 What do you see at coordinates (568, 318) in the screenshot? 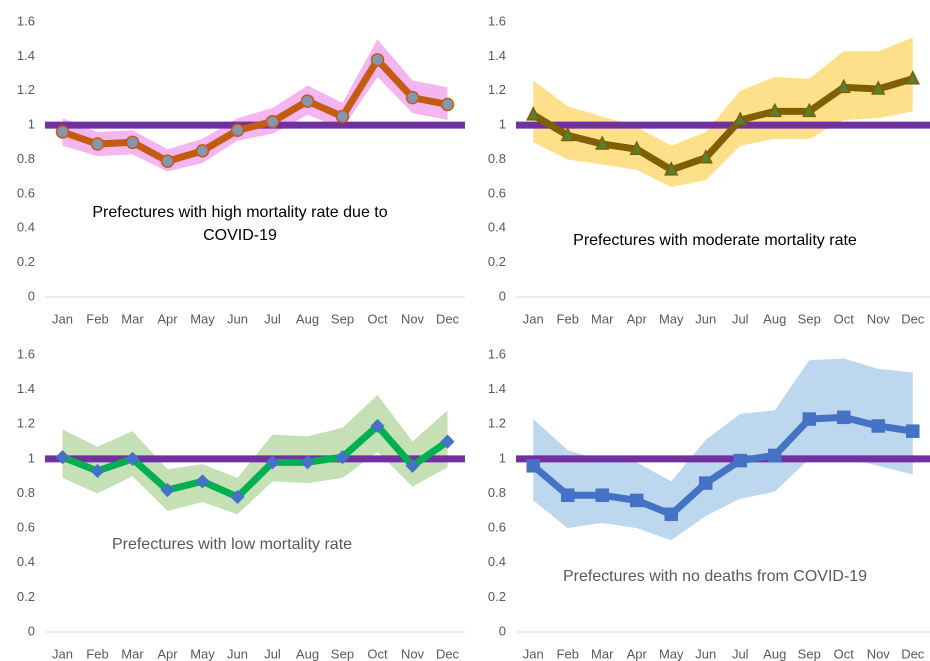
I see `x-tick-label: Feb` at bounding box center [568, 318].